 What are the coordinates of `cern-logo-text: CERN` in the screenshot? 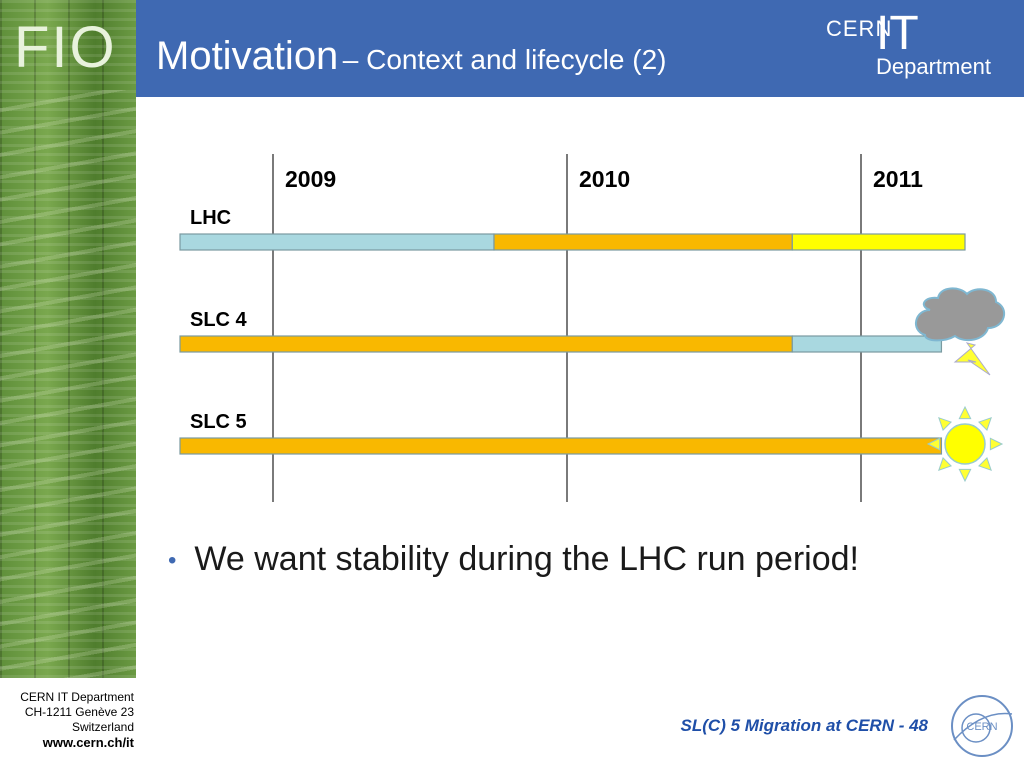 It's located at (981, 727).